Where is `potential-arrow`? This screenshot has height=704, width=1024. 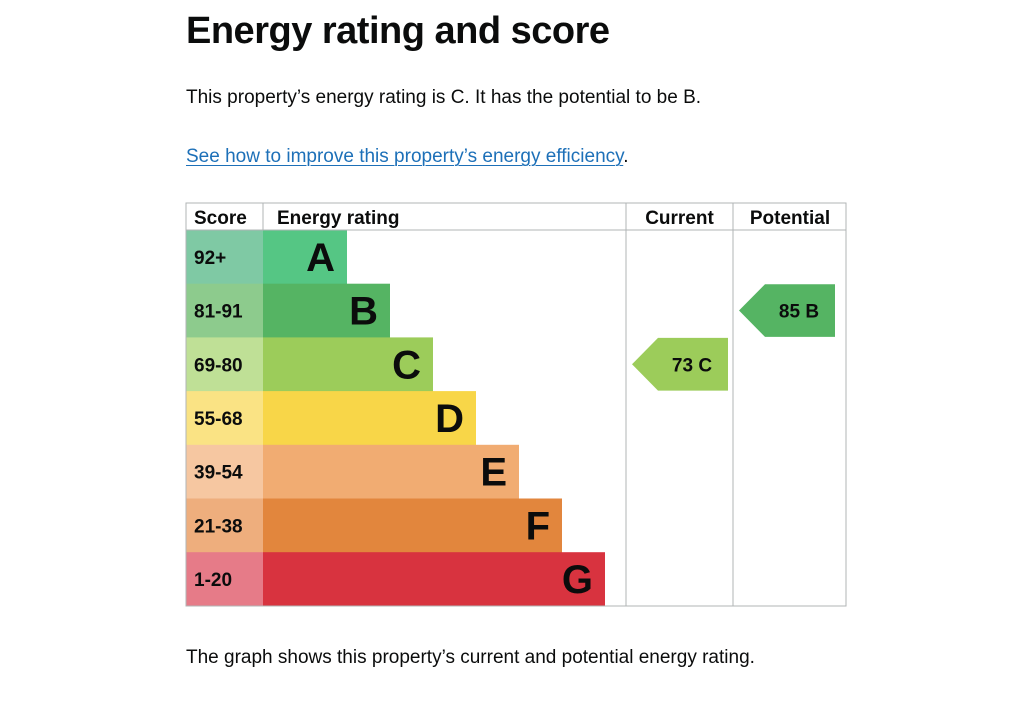 potential-arrow is located at coordinates (787, 310).